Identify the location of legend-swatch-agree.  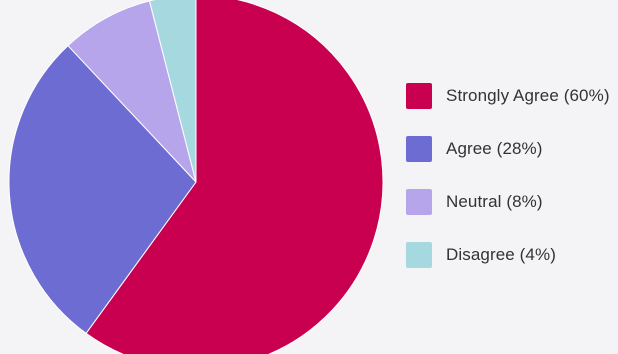
(419, 149).